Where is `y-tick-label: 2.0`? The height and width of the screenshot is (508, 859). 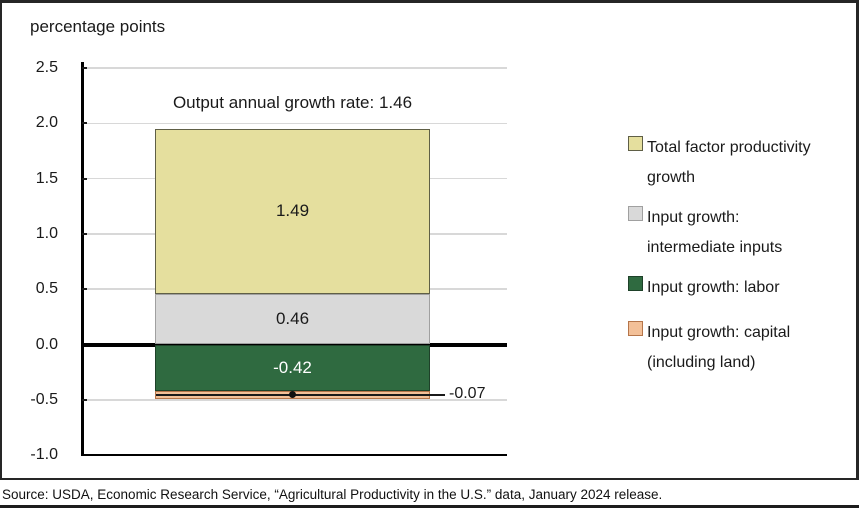
y-tick-label: 2.0 is located at coordinates (46, 123).